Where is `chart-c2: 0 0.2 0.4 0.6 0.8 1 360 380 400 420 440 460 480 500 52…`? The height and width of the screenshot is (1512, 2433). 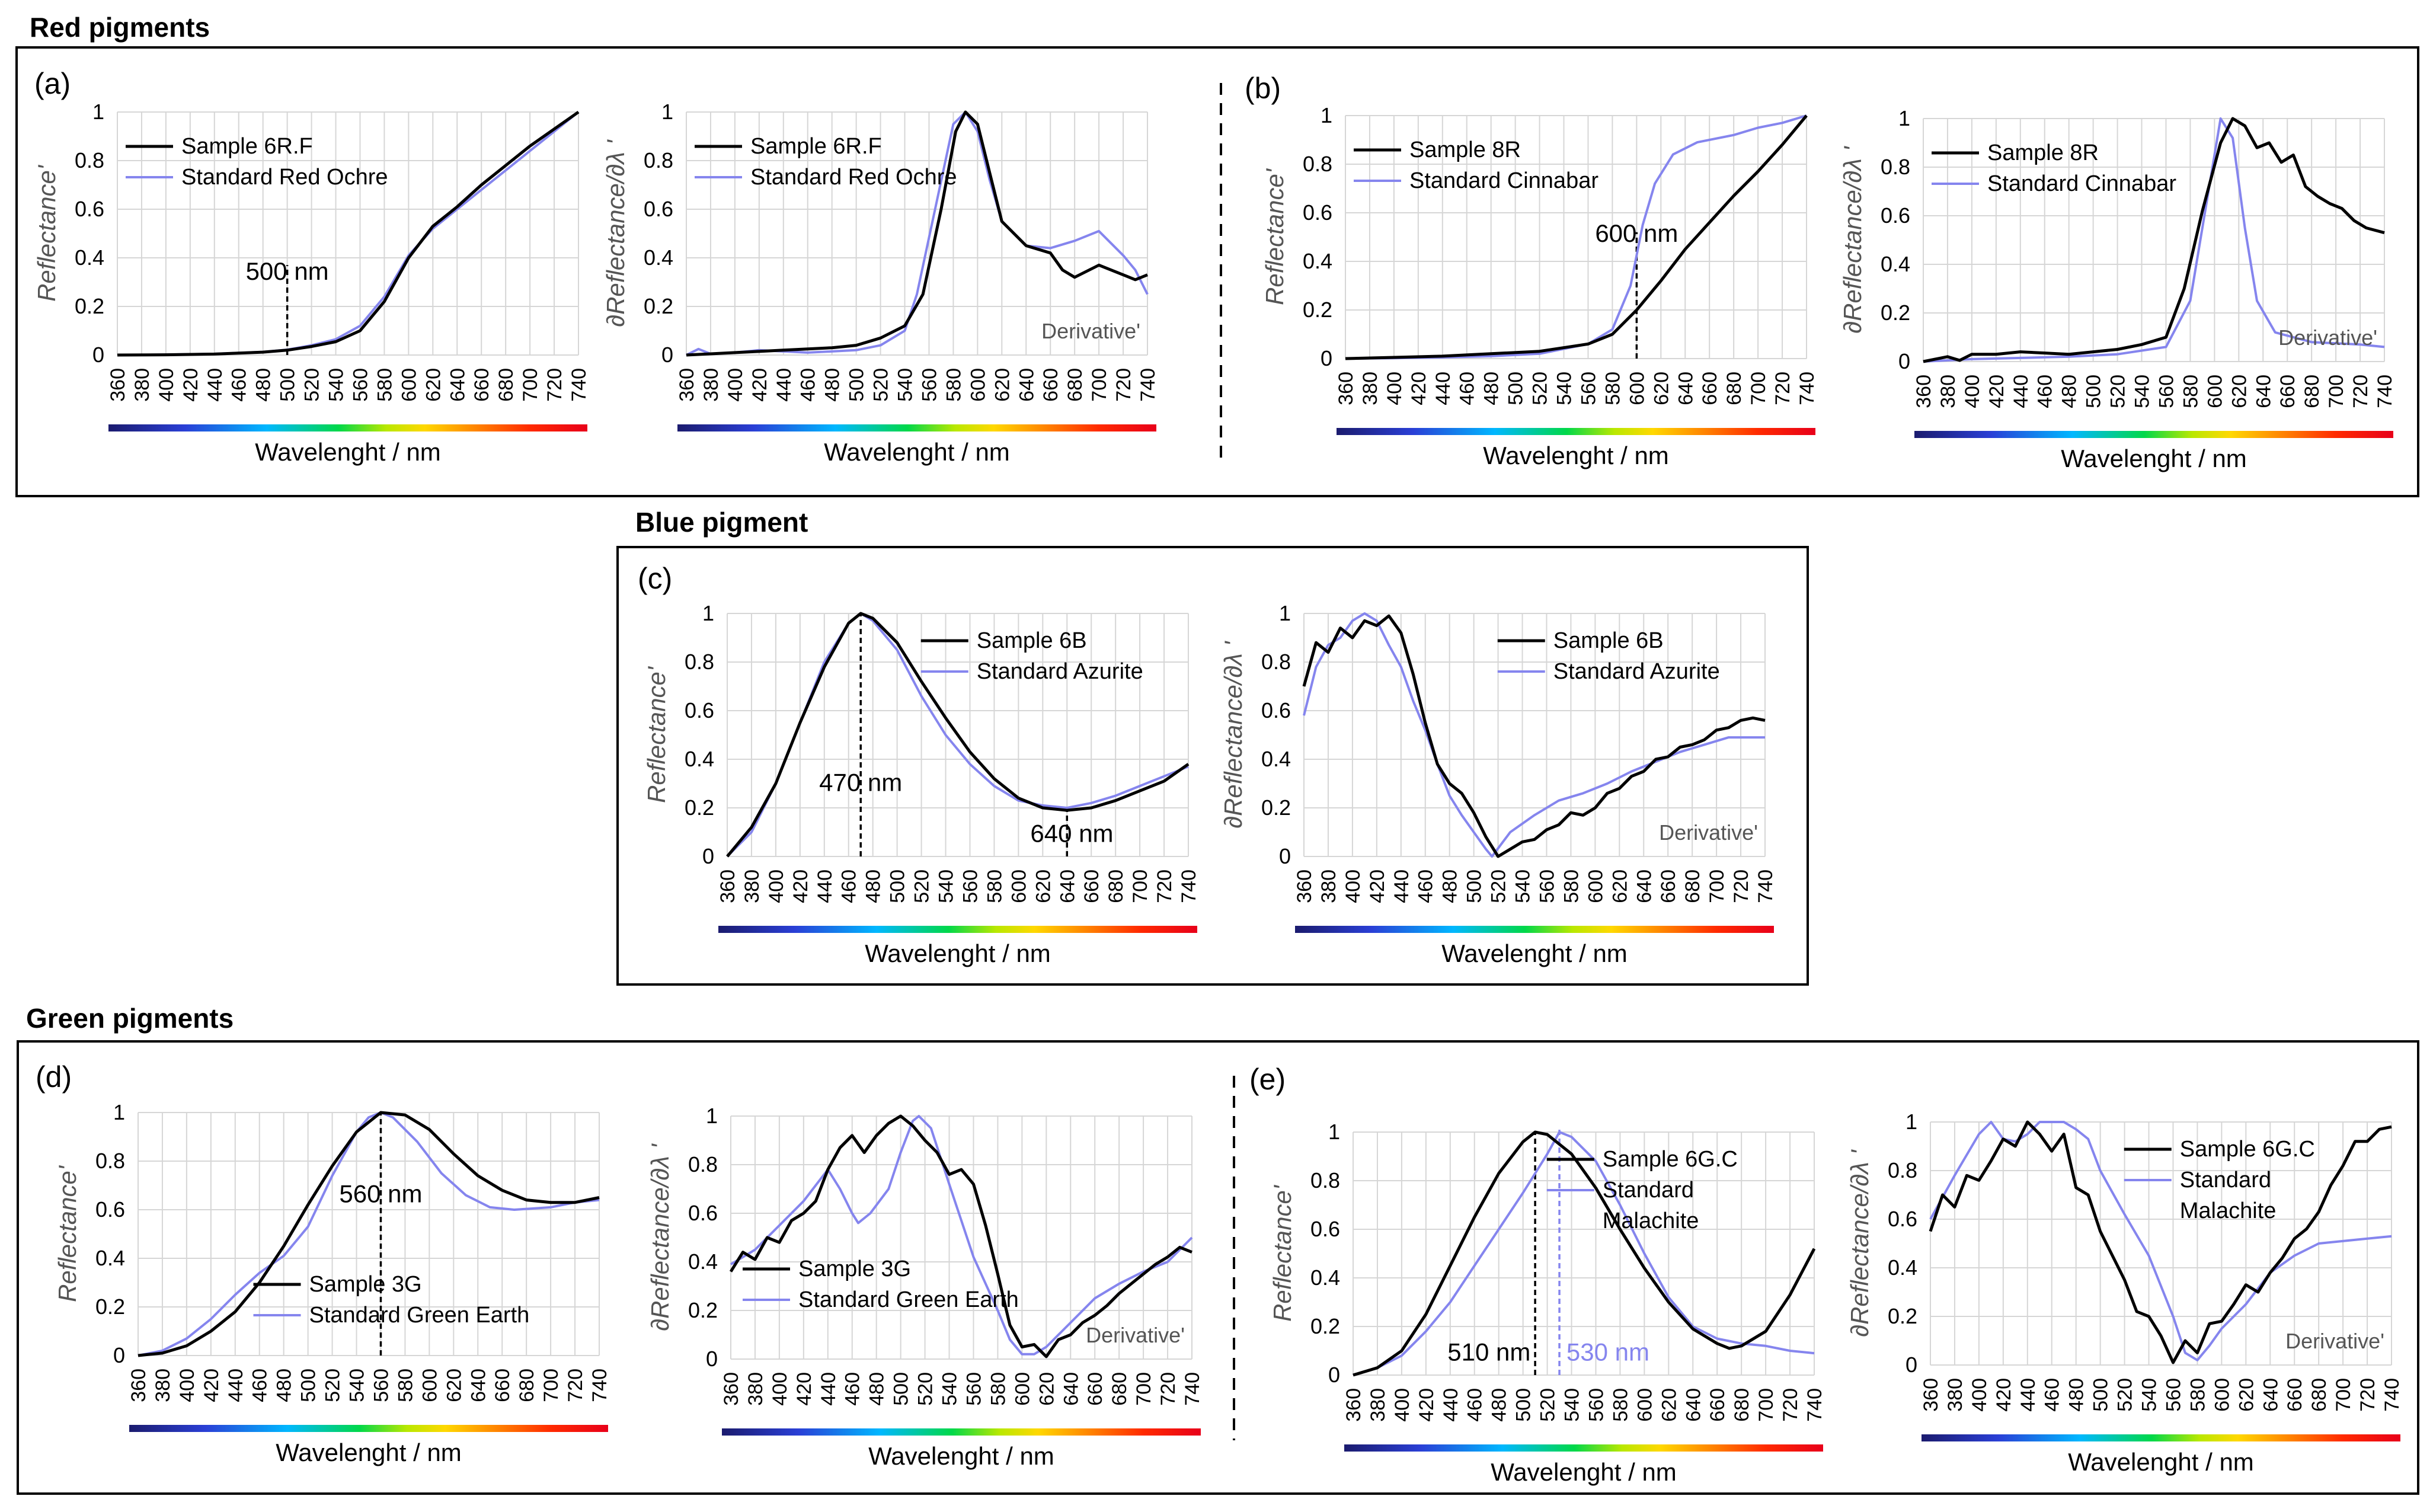
chart-c2: 0 0.2 0.4 0.6 0.8 1 360 380 400 420 440 460 480 500 52… is located at coordinates (1498, 784).